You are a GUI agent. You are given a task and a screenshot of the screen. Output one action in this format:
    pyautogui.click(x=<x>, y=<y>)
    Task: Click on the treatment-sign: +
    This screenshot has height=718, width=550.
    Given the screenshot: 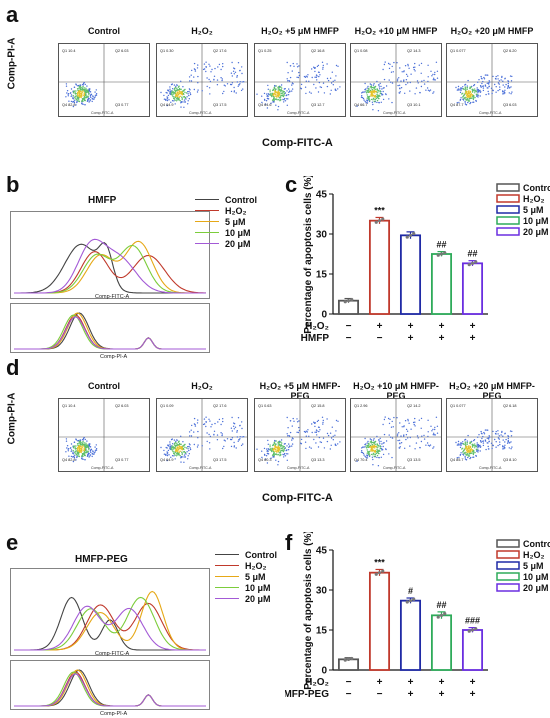 What is the action you would take?
    pyautogui.click(x=473, y=338)
    